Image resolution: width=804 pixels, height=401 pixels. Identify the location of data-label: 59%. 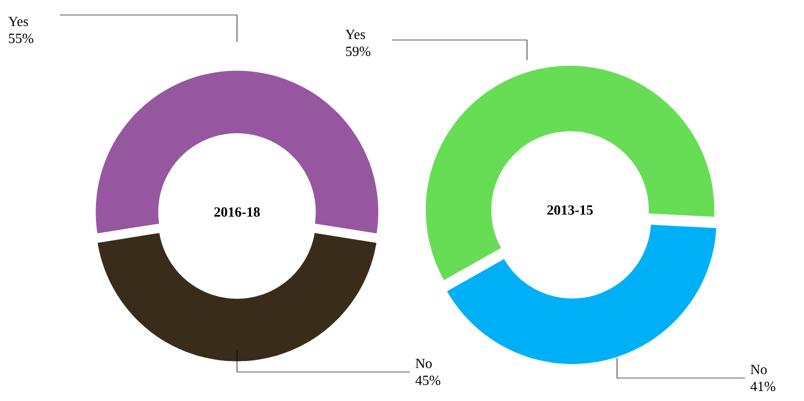
(358, 51).